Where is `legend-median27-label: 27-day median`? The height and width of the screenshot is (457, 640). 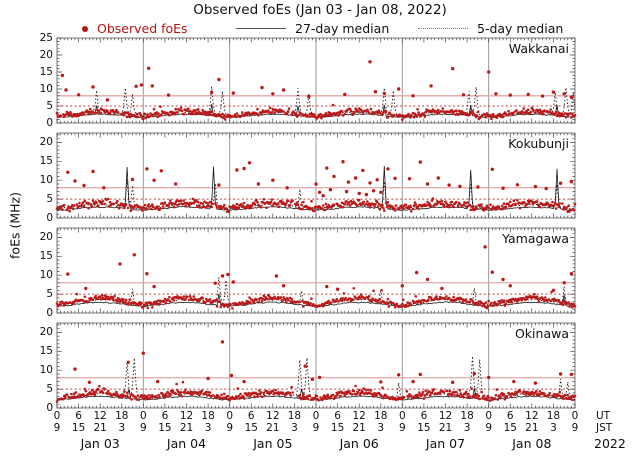 legend-median27-label: 27-day median is located at coordinates (342, 28).